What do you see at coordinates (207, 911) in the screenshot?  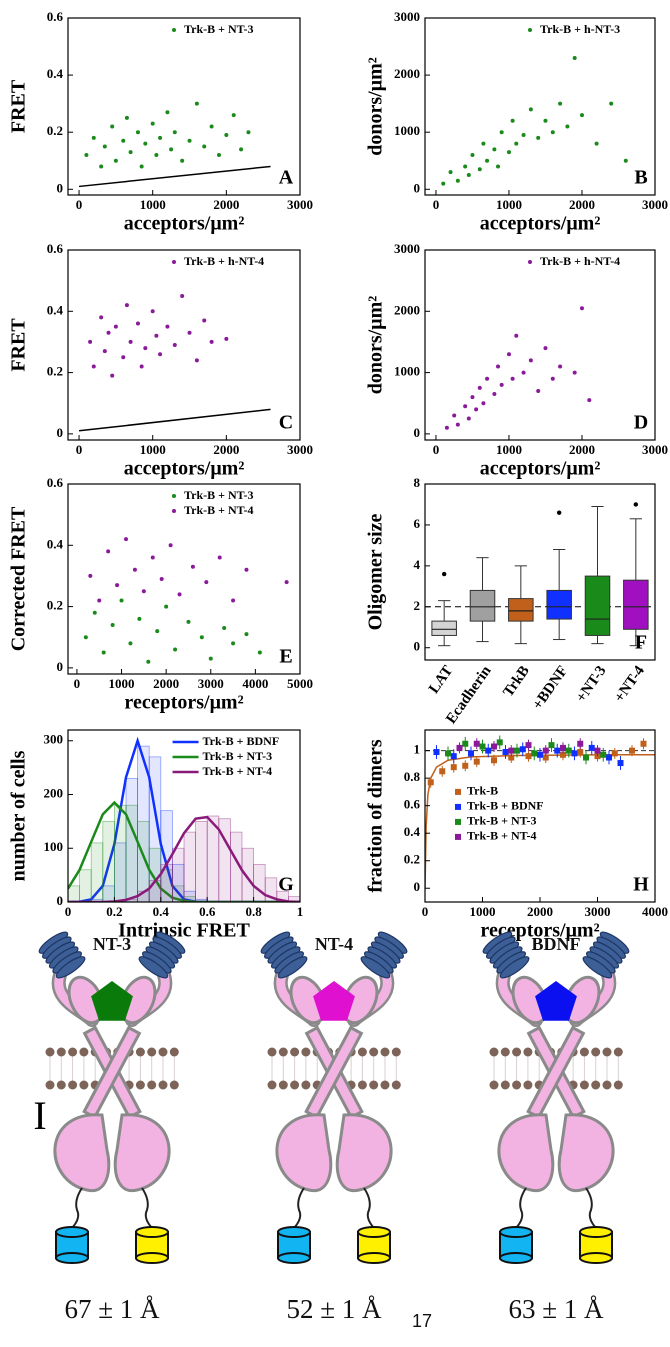 I see `x-tick-label: 0.6` at bounding box center [207, 911].